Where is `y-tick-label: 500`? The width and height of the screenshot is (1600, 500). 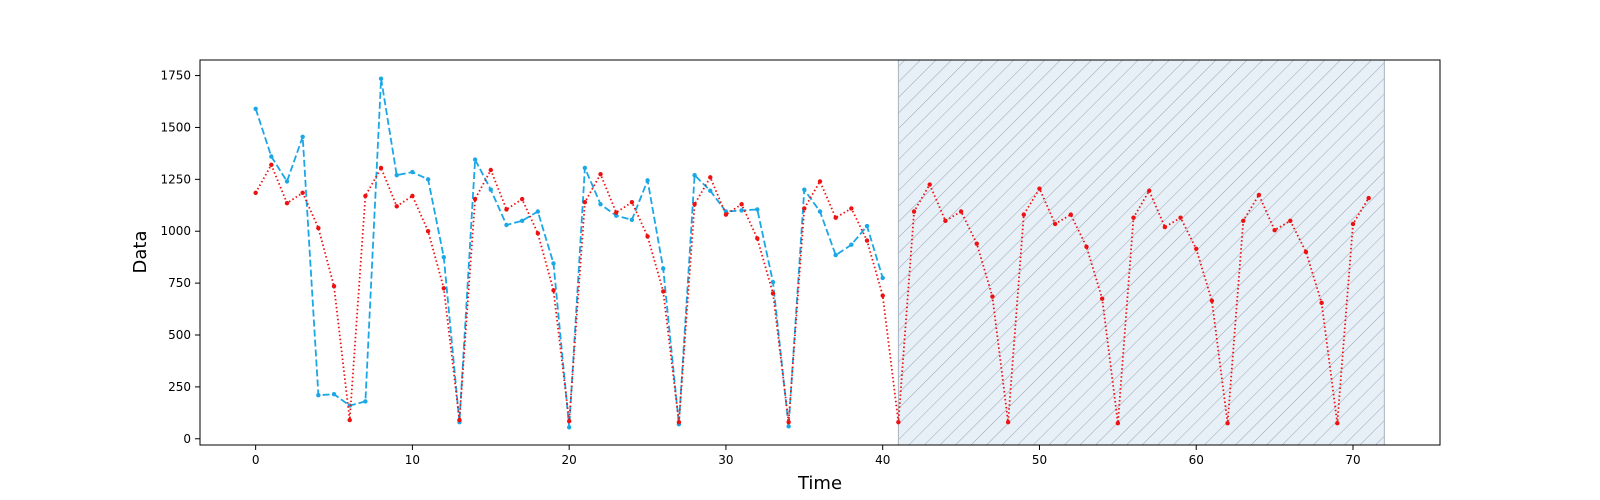
y-tick-label: 500 is located at coordinates (179, 335).